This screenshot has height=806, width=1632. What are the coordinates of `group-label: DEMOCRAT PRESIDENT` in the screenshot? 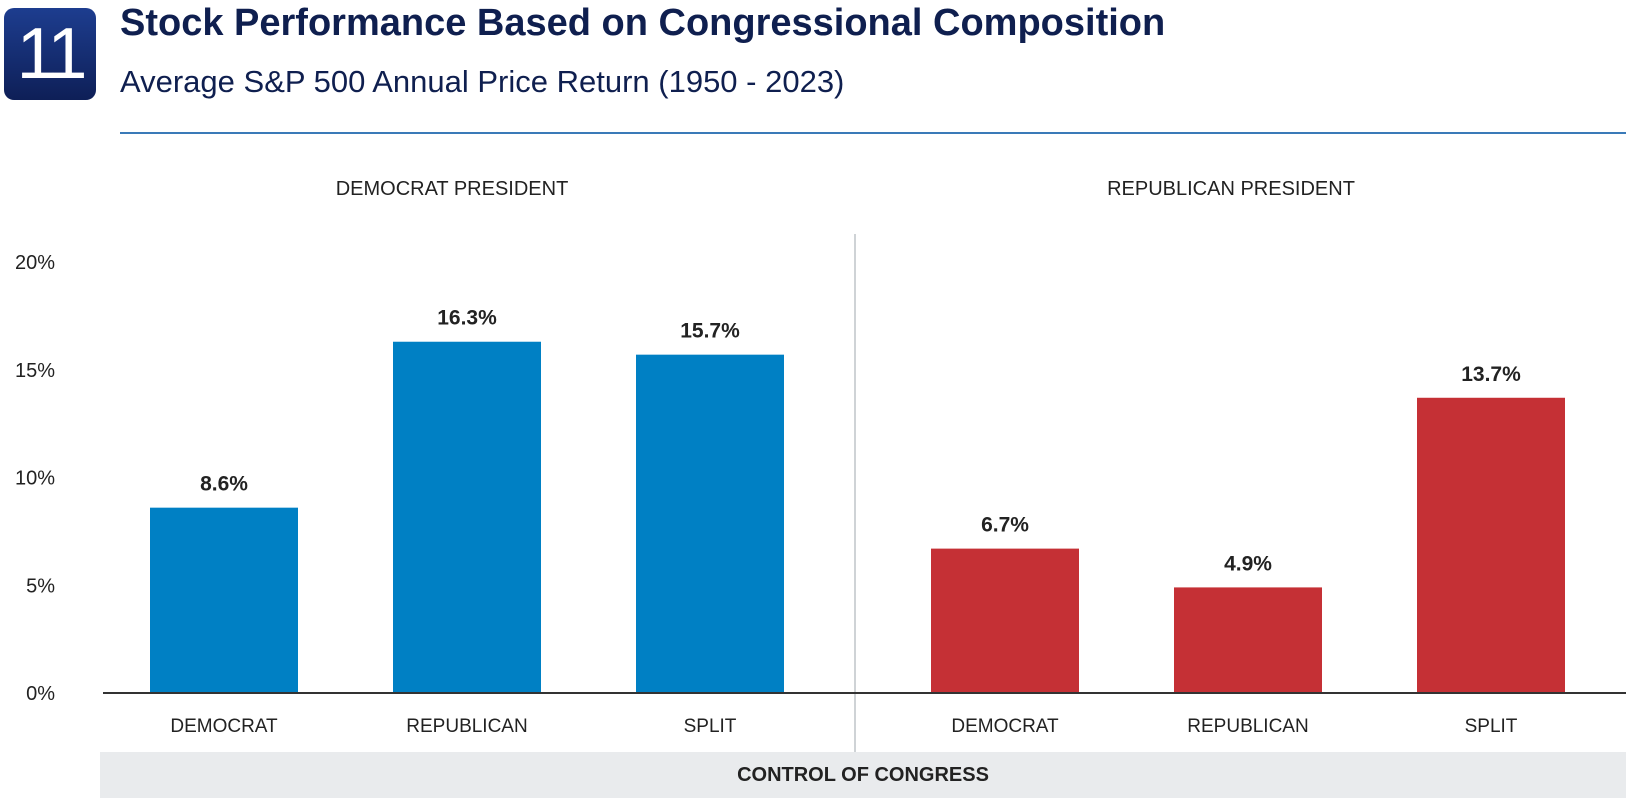 It's located at (452, 189).